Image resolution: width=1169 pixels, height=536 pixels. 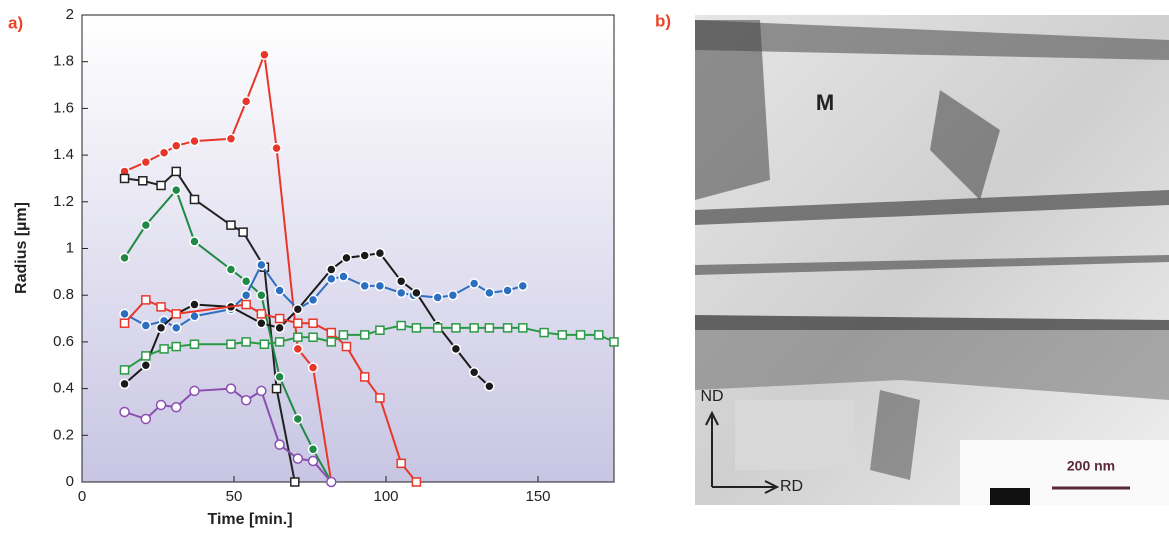 What do you see at coordinates (63, 154) in the screenshot?
I see `y-tick-label: 1.4` at bounding box center [63, 154].